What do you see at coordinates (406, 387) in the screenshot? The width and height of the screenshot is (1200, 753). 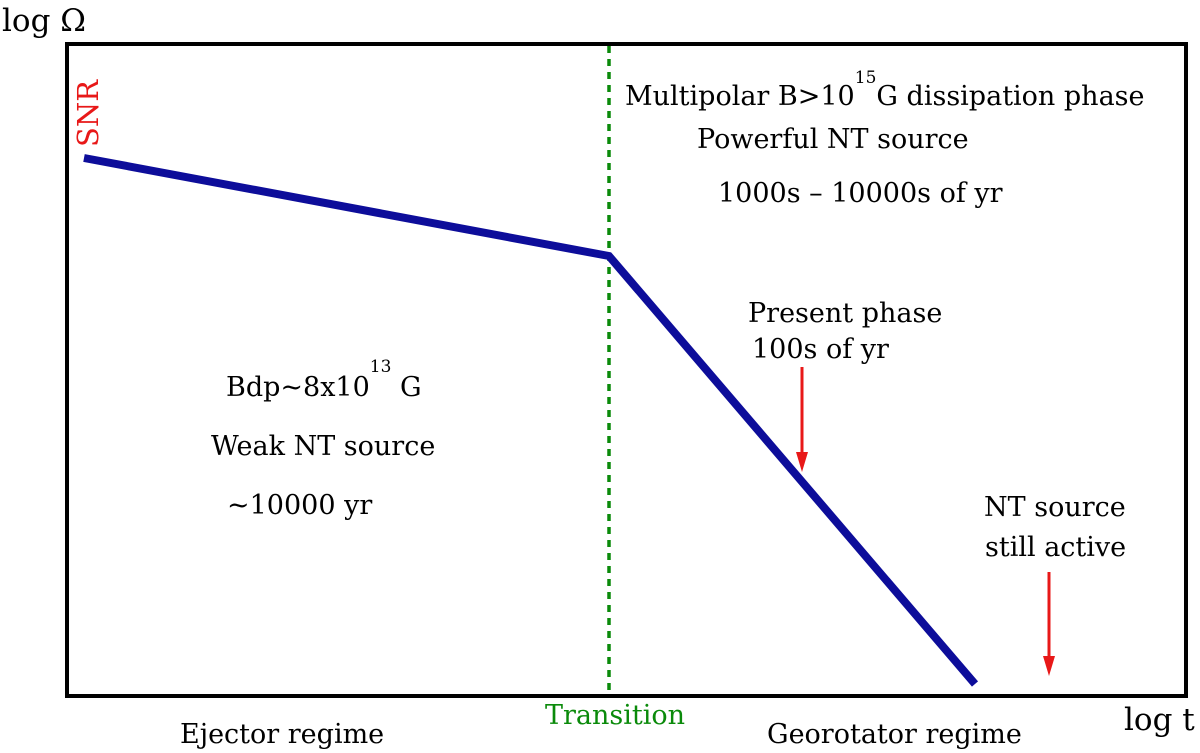 I see `bdp-suffix: G` at bounding box center [406, 387].